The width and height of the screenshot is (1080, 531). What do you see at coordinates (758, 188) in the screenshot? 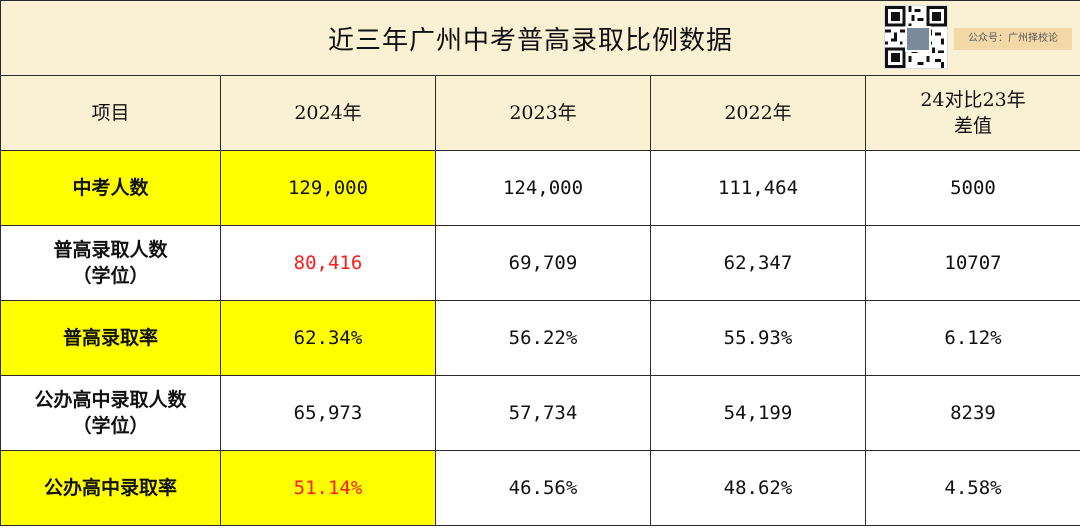
I see `cell-2022: 111,464` at bounding box center [758, 188].